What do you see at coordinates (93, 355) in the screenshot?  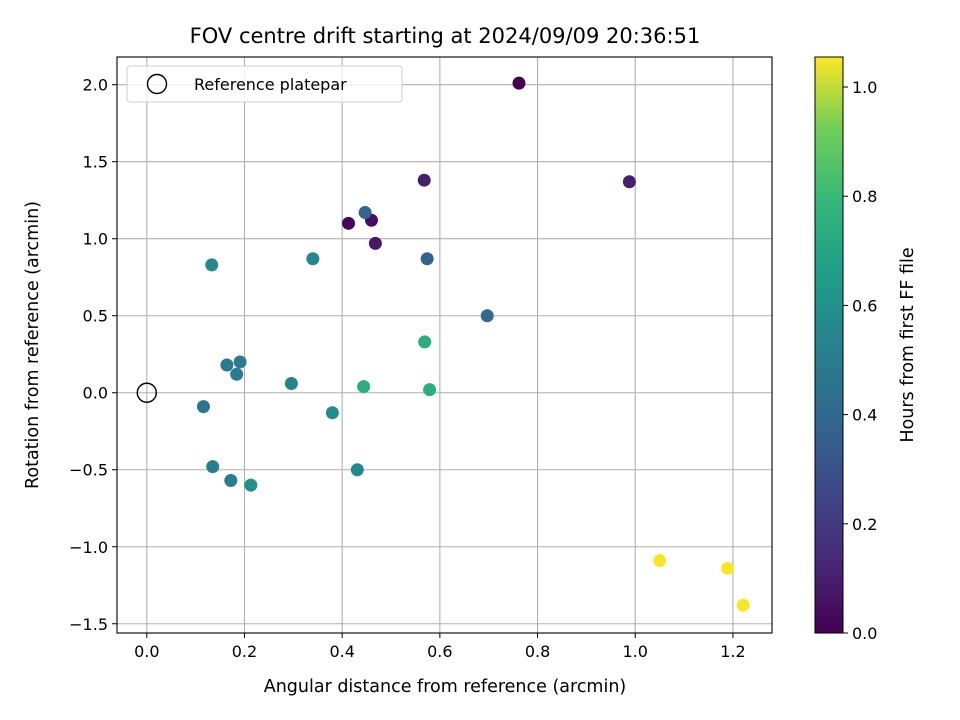 I see `y-axis: −1.5 −1.0 −0.5 0.0 0.5 1.0 1.5 2.0` at bounding box center [93, 355].